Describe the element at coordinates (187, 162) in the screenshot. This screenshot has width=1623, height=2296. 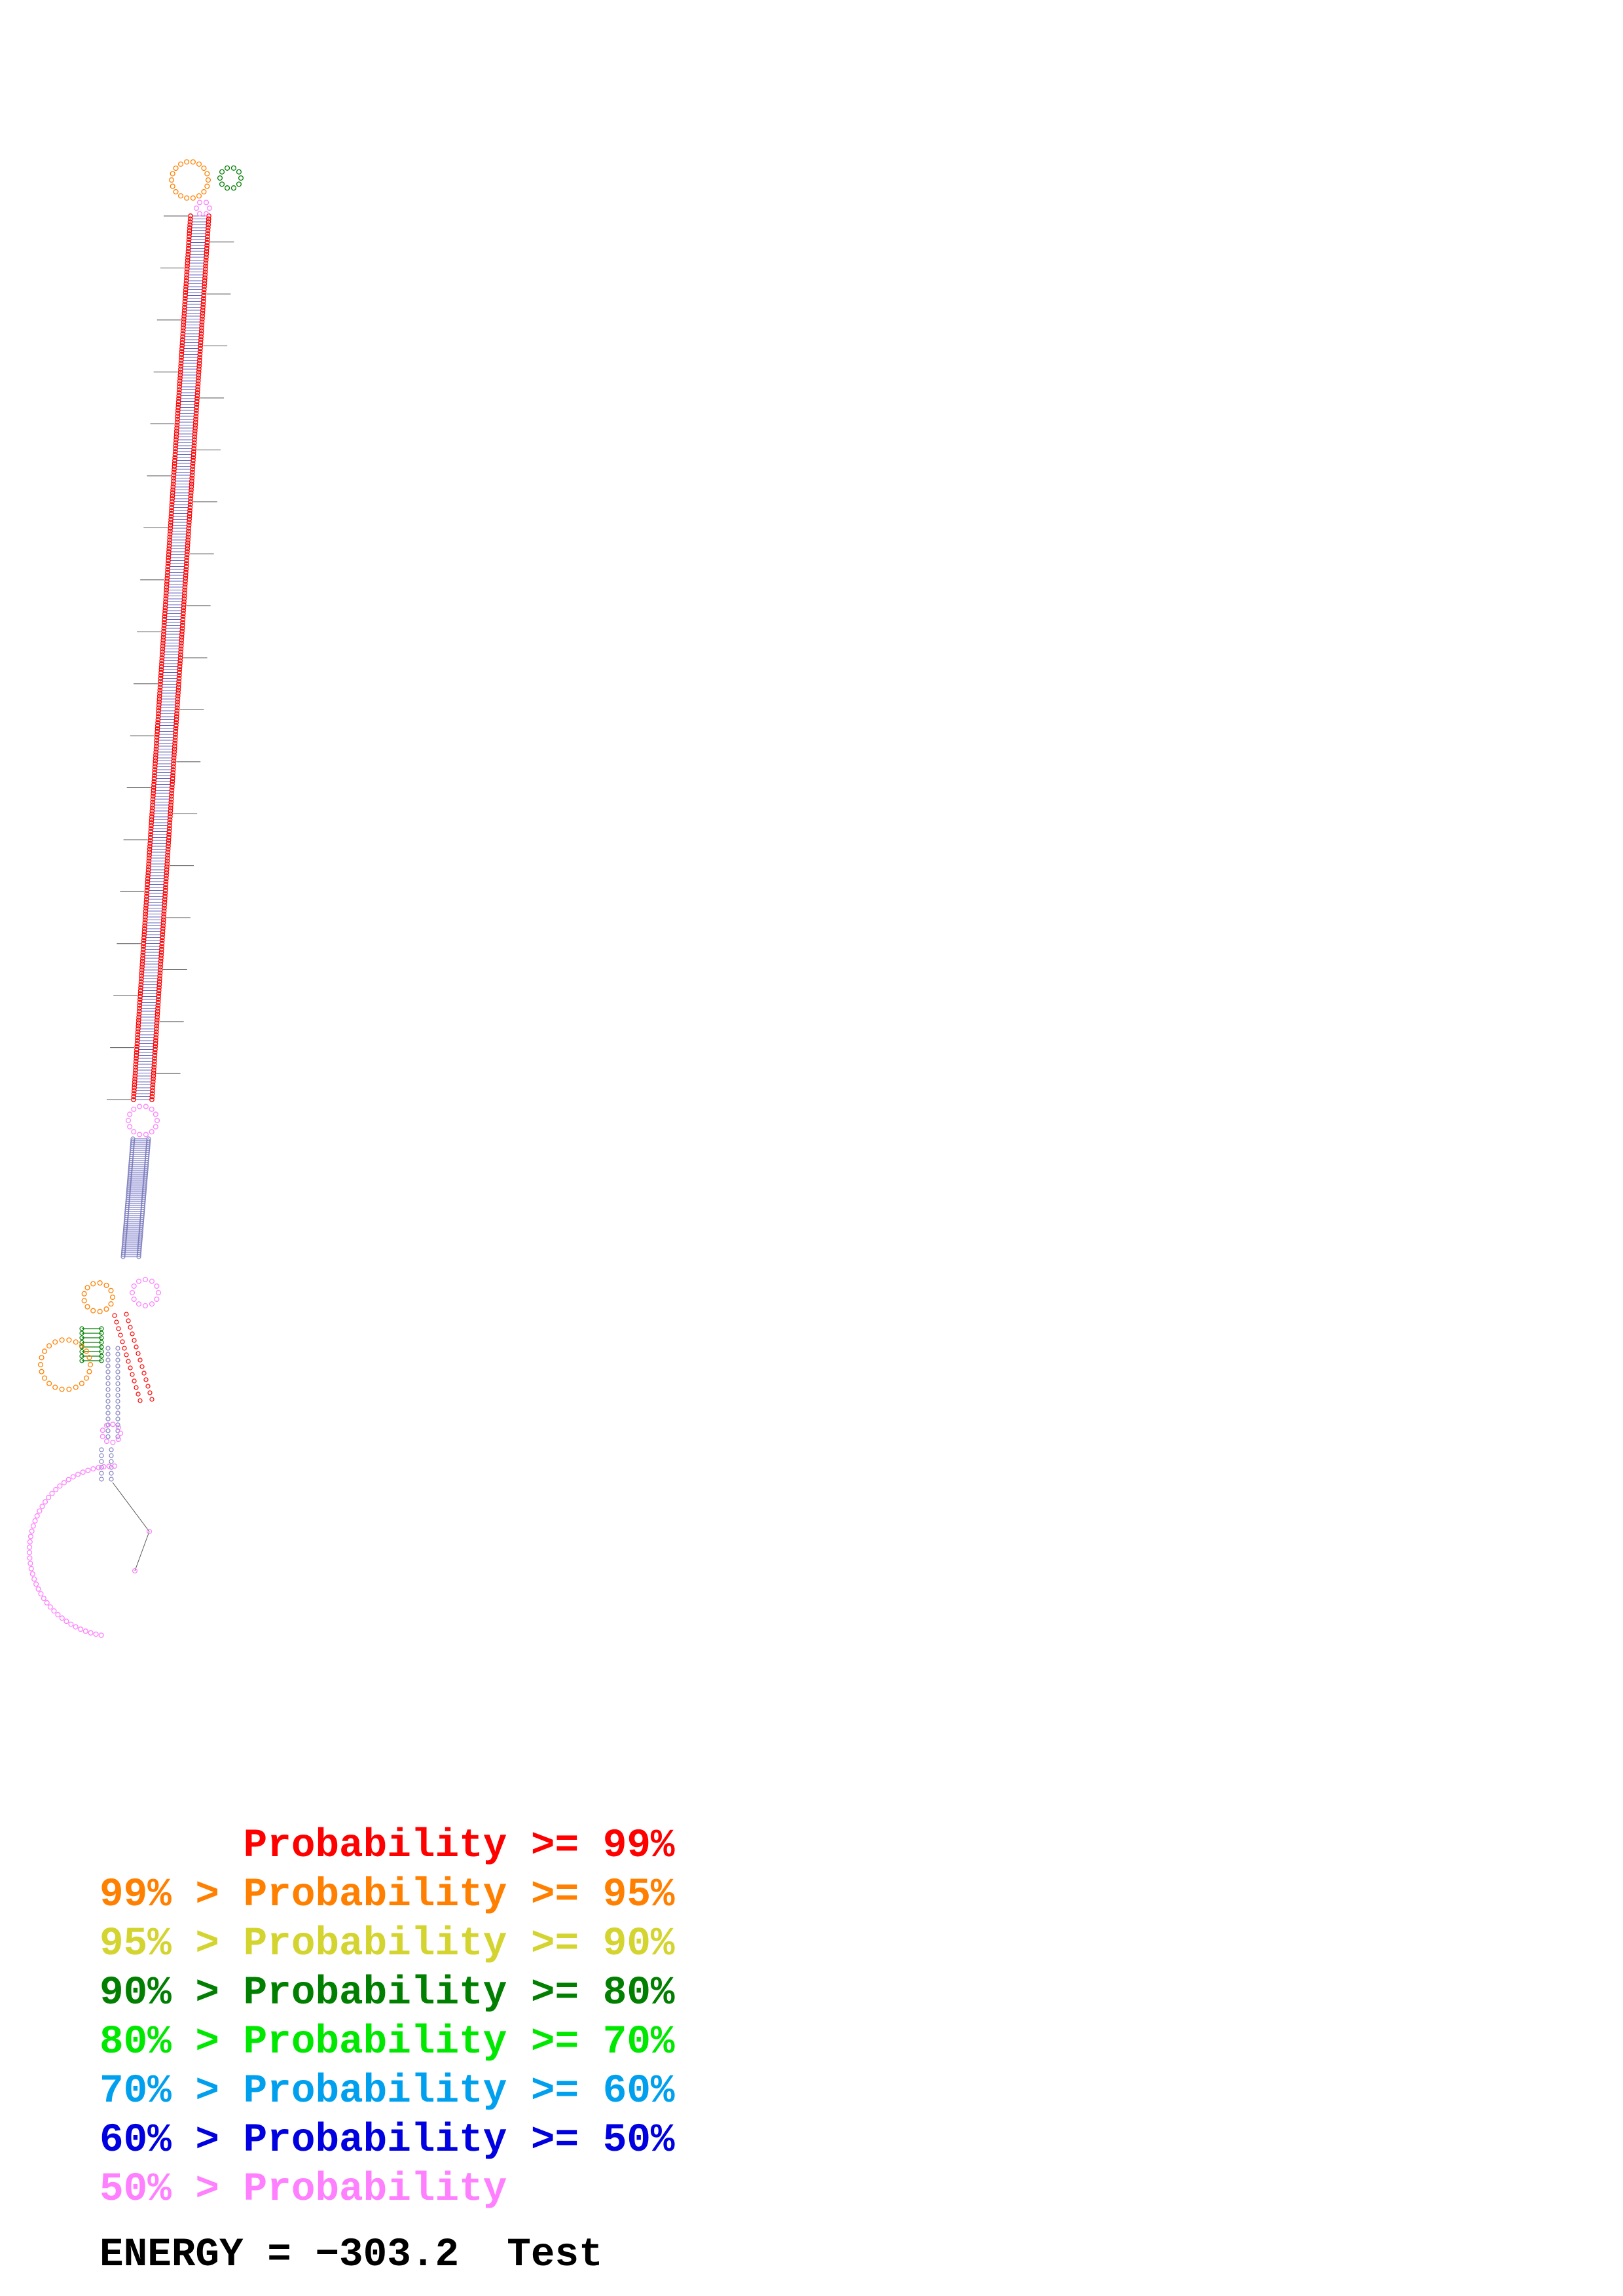
I see `hairpin-loop-top` at that location.